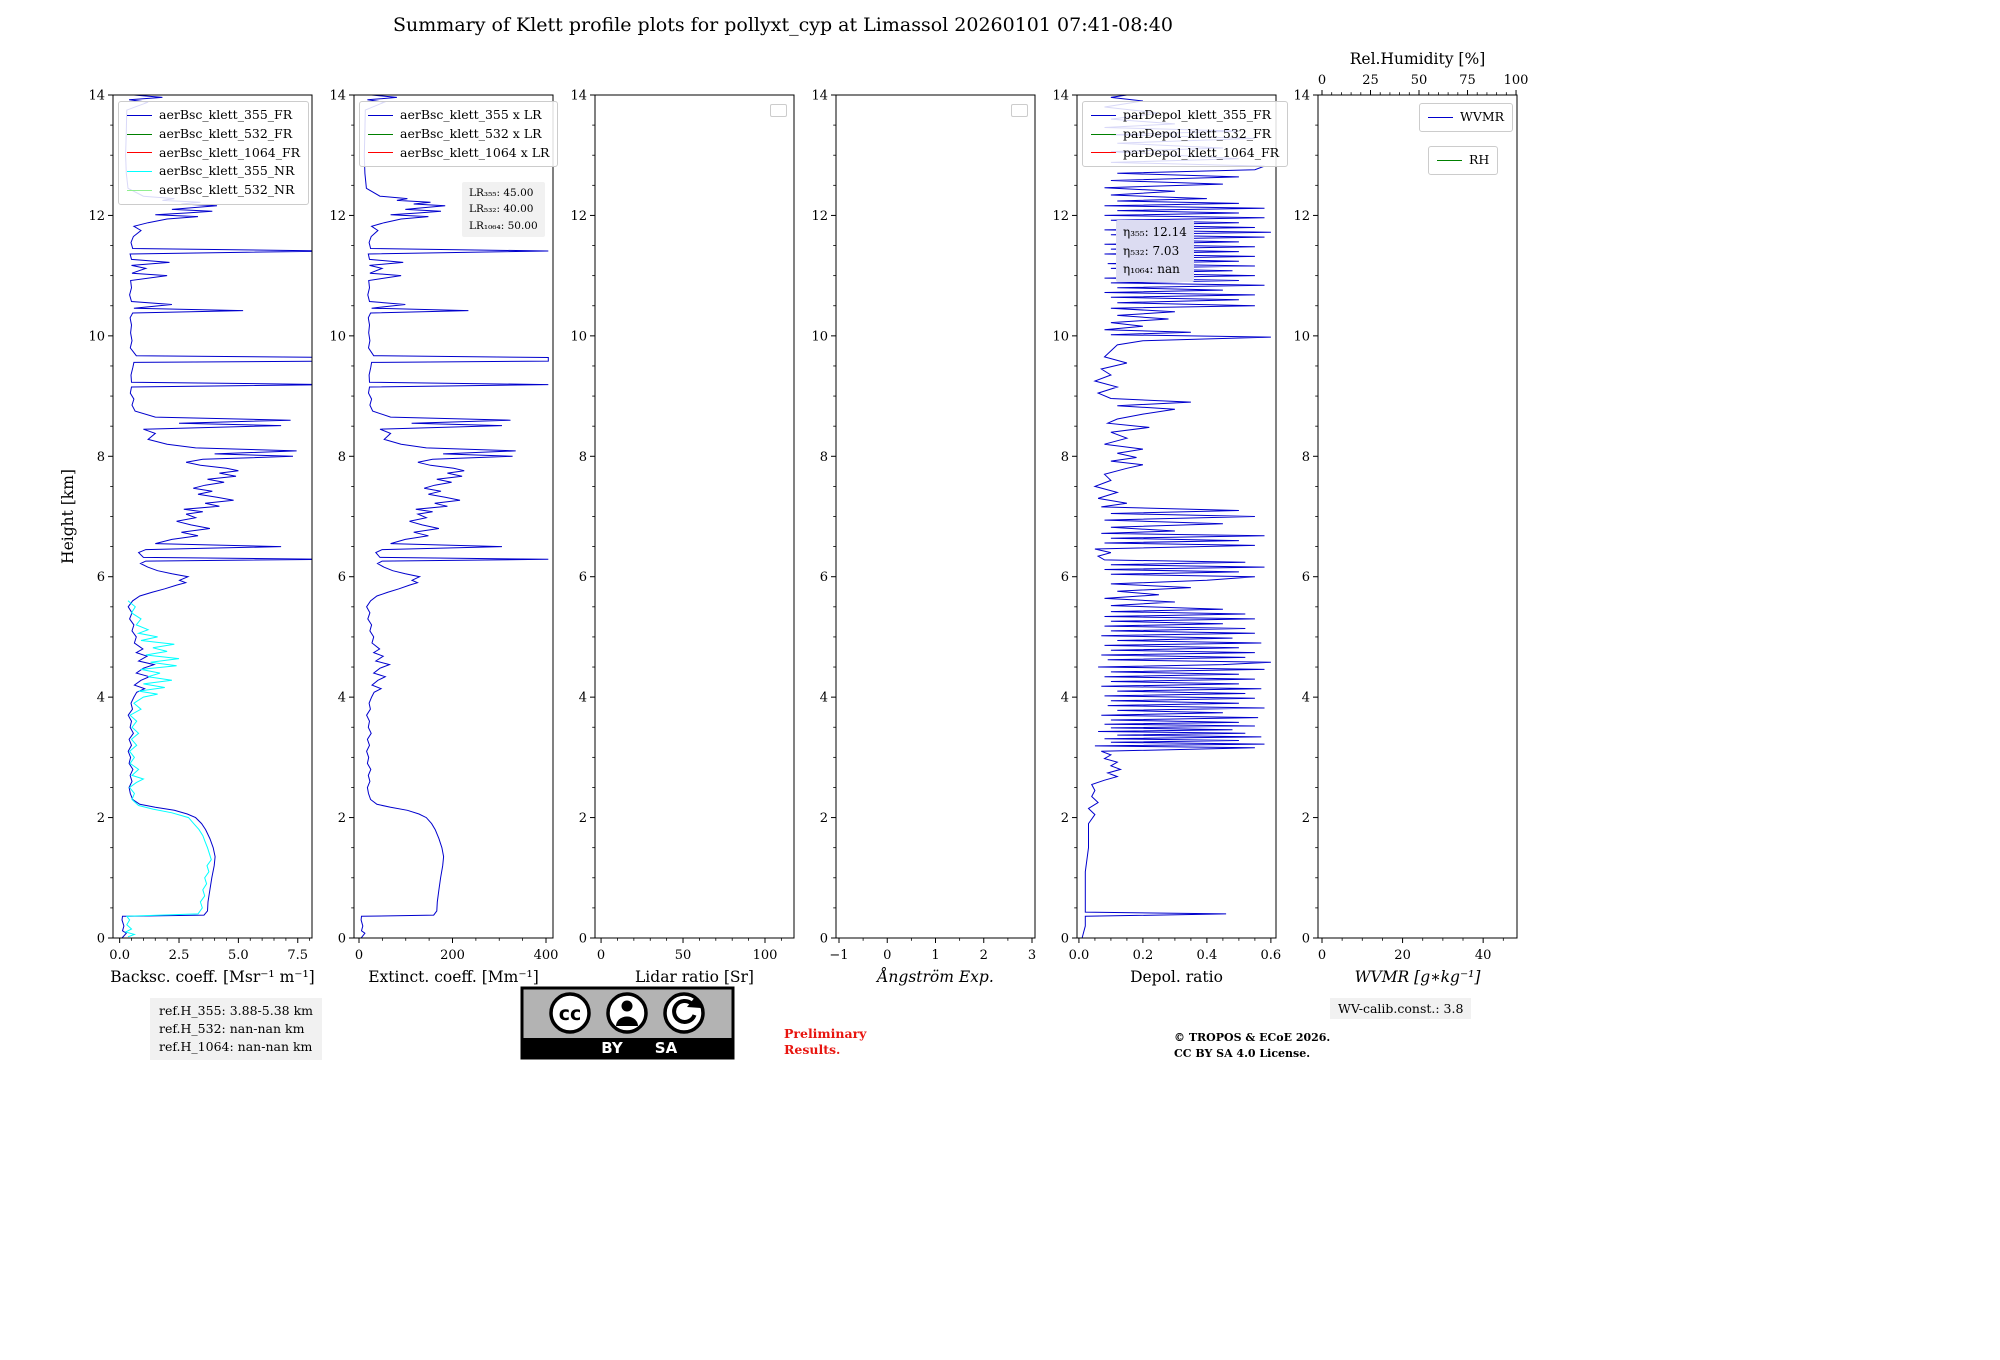 The image size is (2000, 1360). What do you see at coordinates (838, 955) in the screenshot?
I see `x-tick-label: −1` at bounding box center [838, 955].